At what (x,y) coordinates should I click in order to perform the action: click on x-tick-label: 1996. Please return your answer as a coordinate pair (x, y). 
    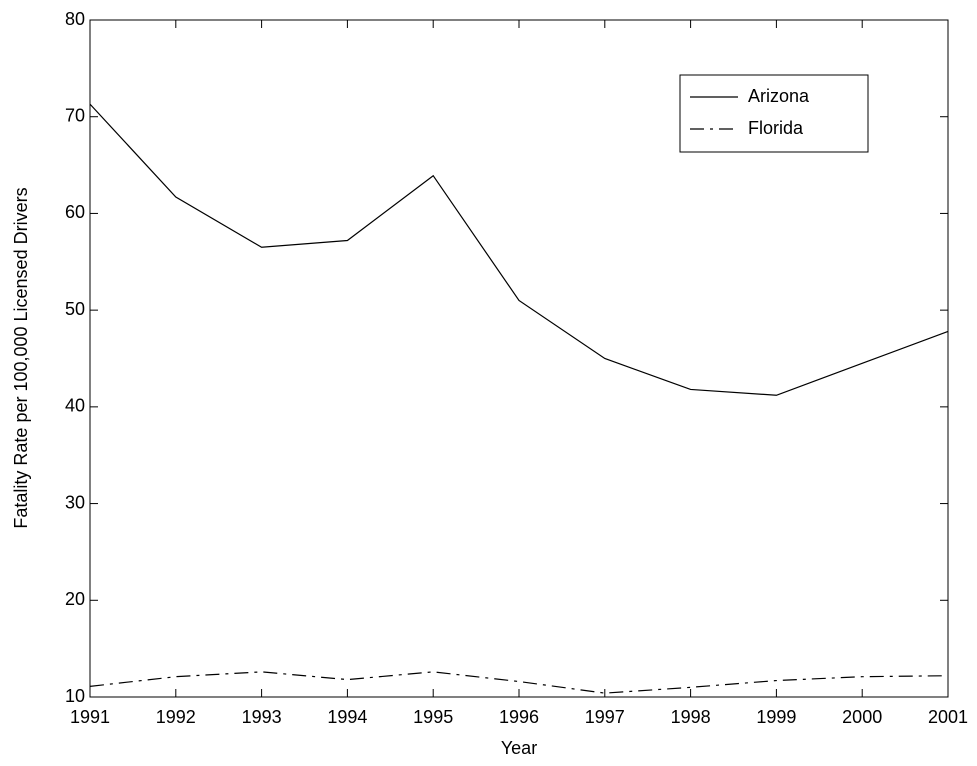
    Looking at the image, I should click on (519, 717).